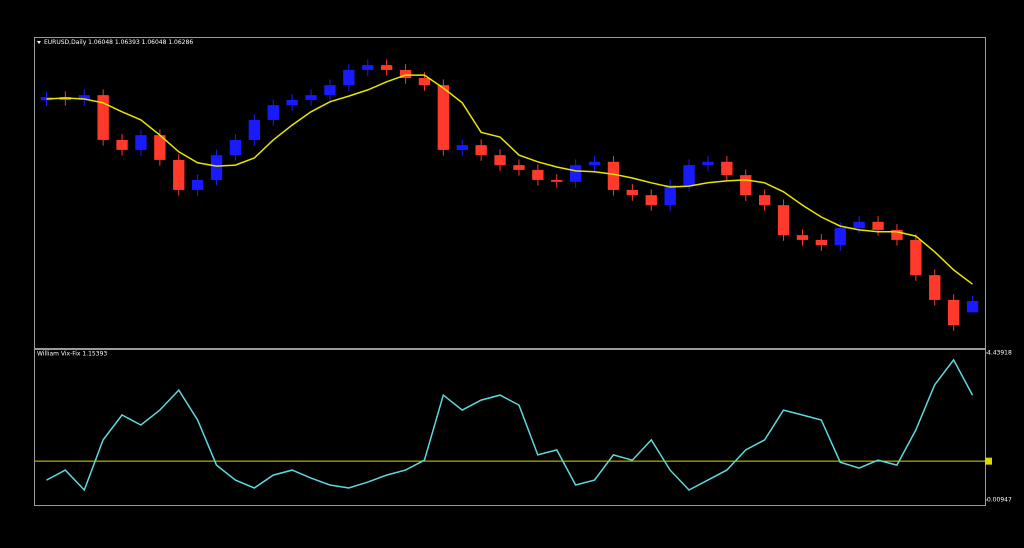 This screenshot has height=548, width=1024. I want to click on y-tick-label: 0.00947, so click(999, 500).